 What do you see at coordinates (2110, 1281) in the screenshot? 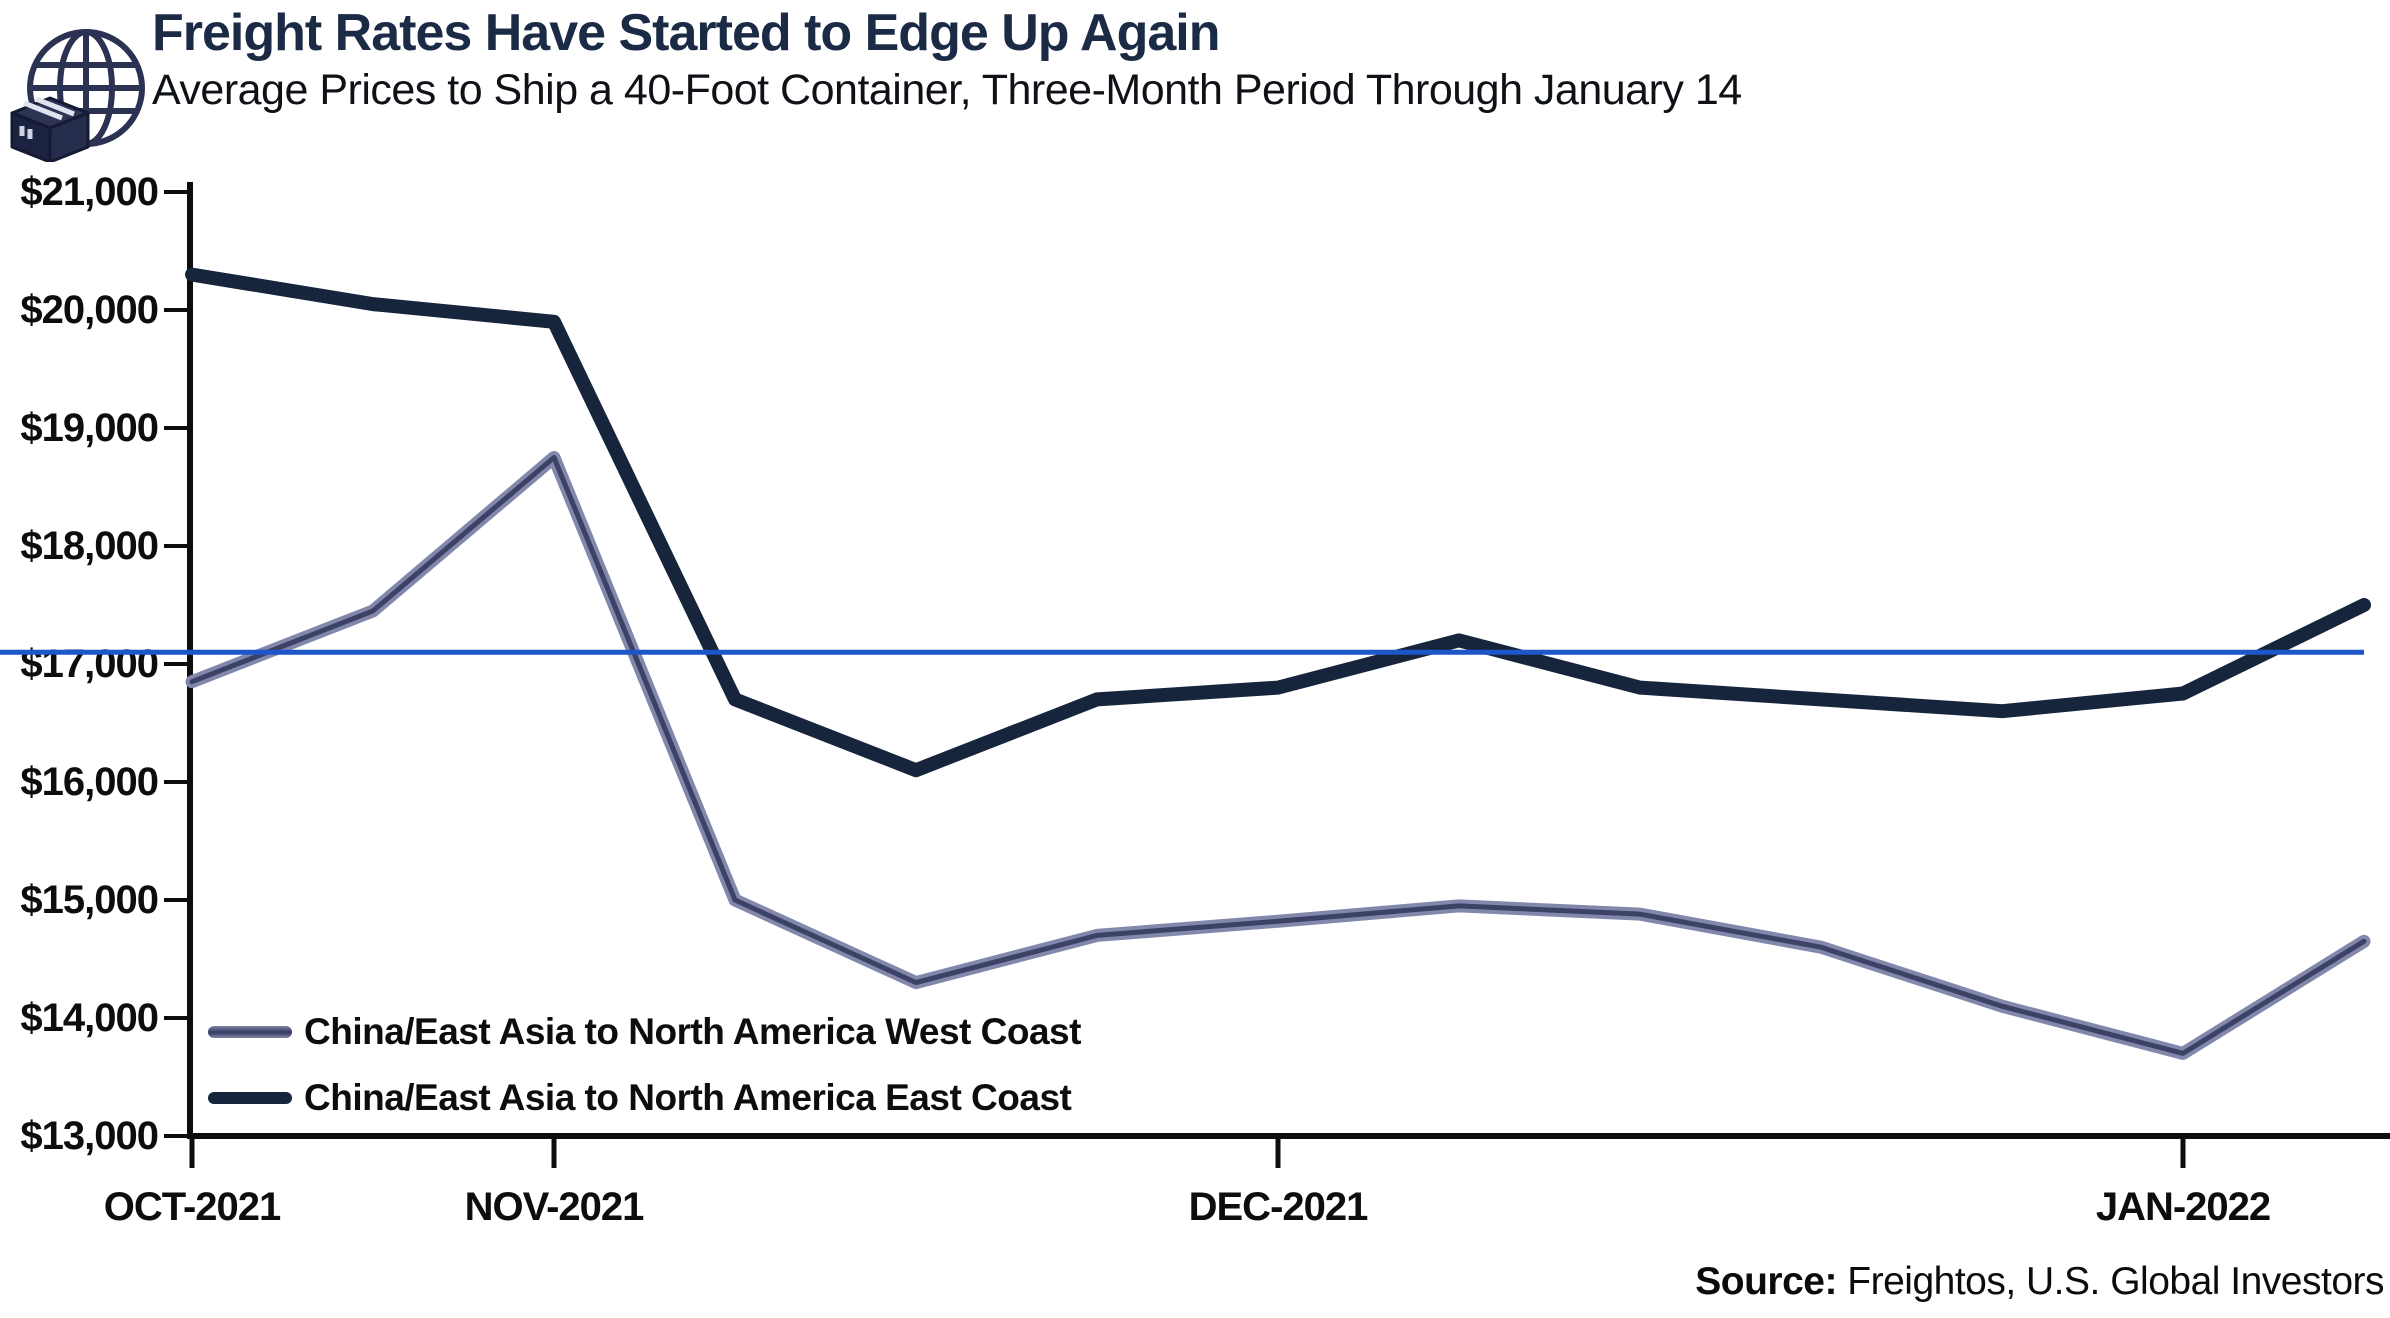
I see `source-text: Freightos, U.S. Global Investors` at bounding box center [2110, 1281].